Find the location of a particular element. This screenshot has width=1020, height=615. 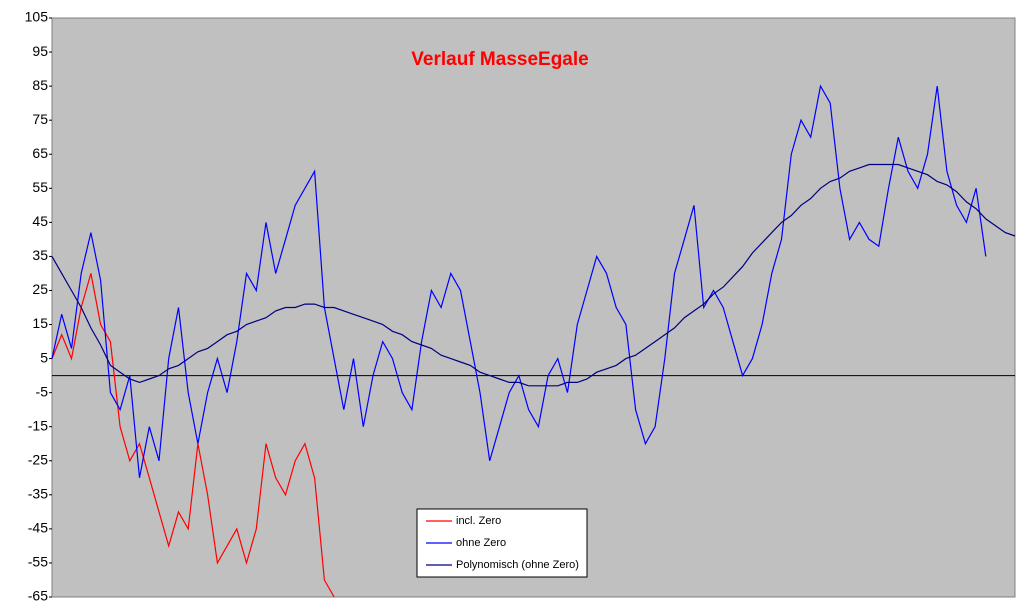

series-line is located at coordinates (193, 435).